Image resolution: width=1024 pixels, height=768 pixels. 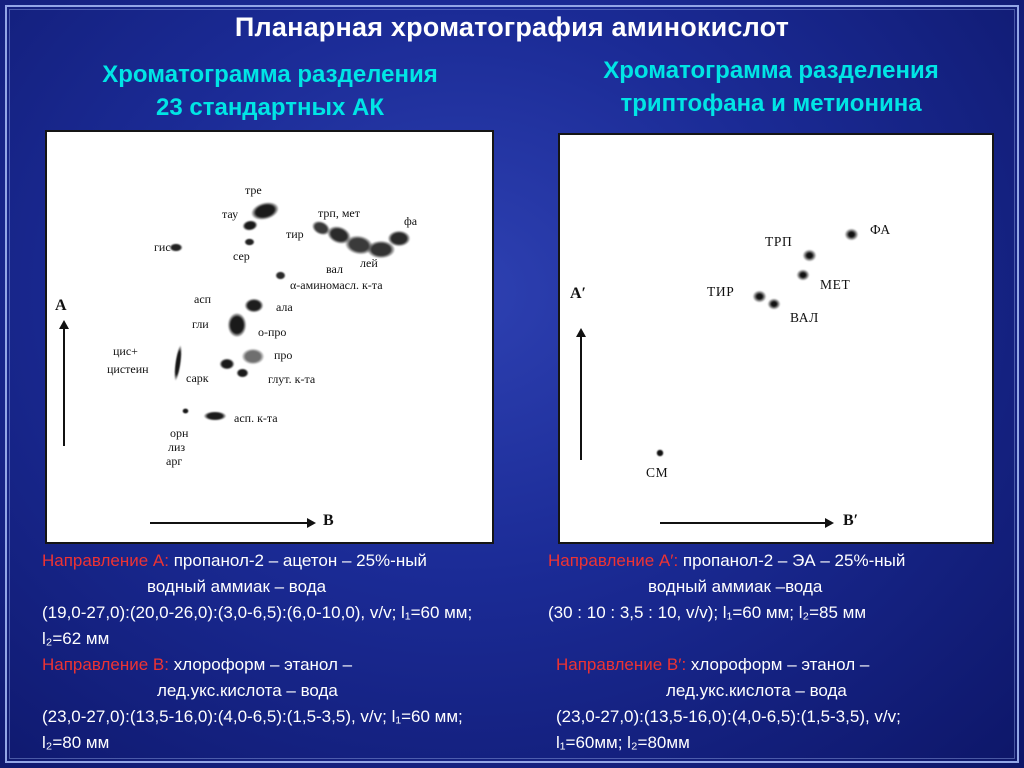 I want to click on y-axis-label: А, so click(x=61, y=305).